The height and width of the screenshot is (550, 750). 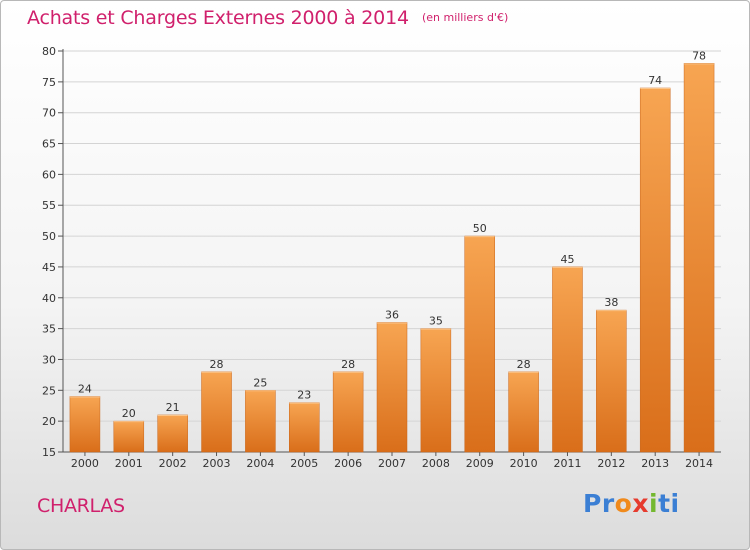 I want to click on place-name: CHARLAS, so click(x=81, y=506).